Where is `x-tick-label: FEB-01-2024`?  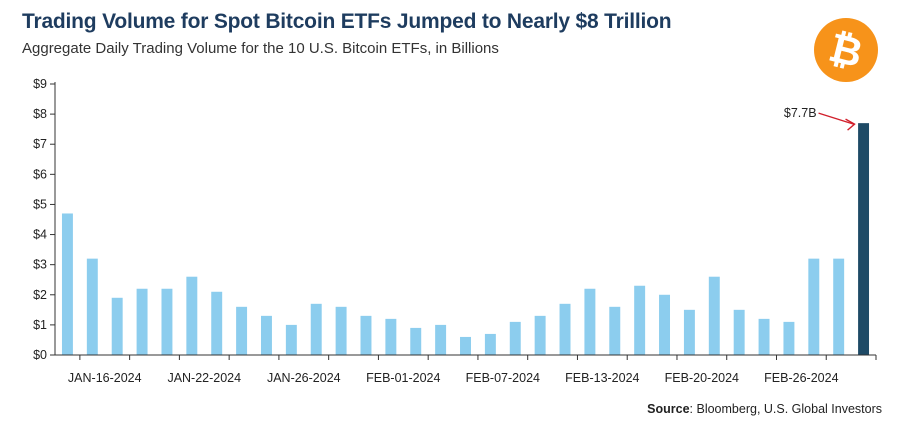
x-tick-label: FEB-01-2024 is located at coordinates (403, 378).